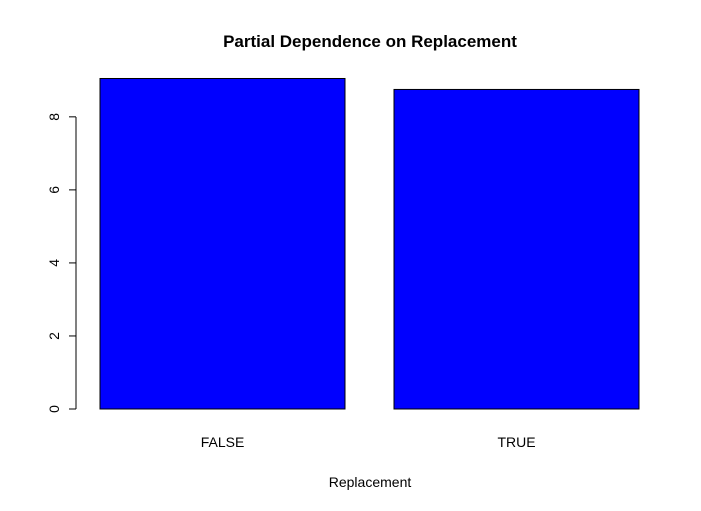 The image size is (701, 511). Describe the element at coordinates (370, 41) in the screenshot. I see `chart-title: Partial Dependence on Replacement` at that location.